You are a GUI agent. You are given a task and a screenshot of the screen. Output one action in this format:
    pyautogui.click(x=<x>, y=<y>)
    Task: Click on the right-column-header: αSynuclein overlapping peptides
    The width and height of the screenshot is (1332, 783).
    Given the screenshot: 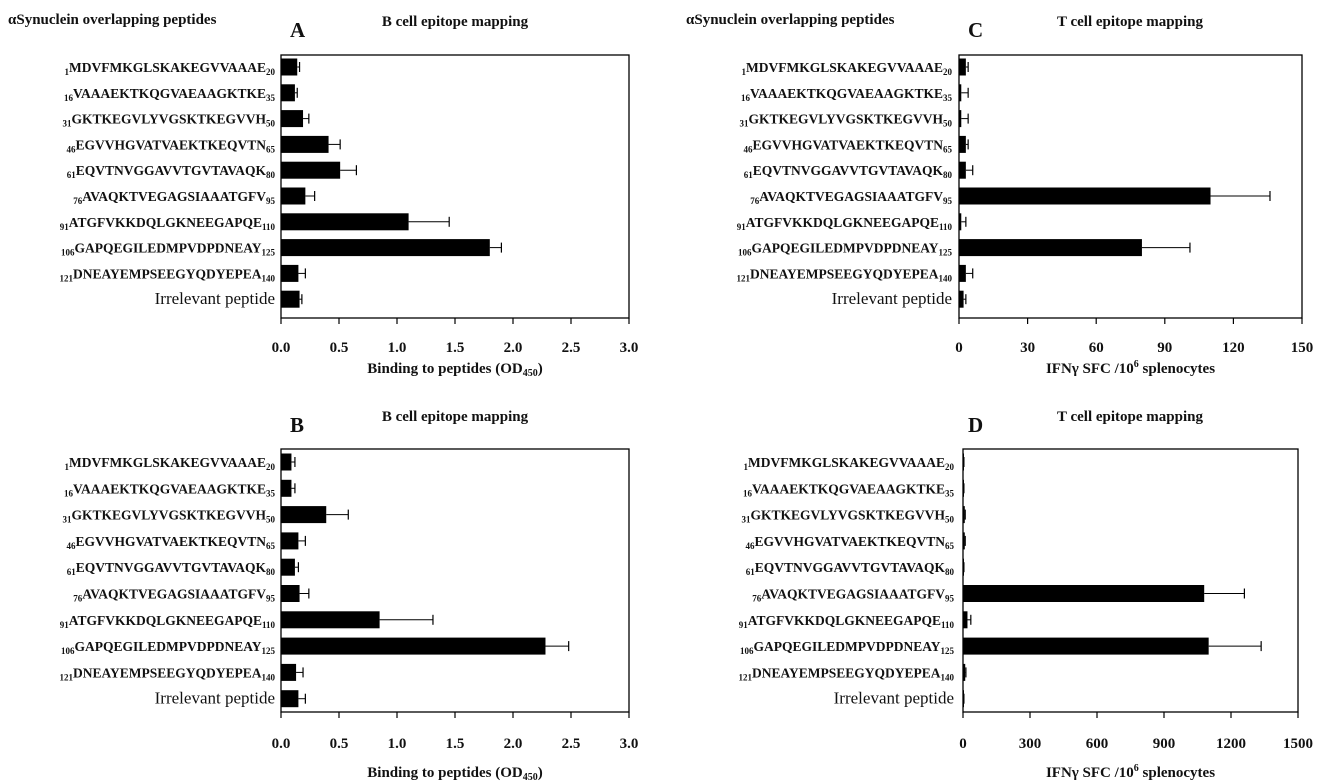 What is the action you would take?
    pyautogui.click(x=790, y=20)
    